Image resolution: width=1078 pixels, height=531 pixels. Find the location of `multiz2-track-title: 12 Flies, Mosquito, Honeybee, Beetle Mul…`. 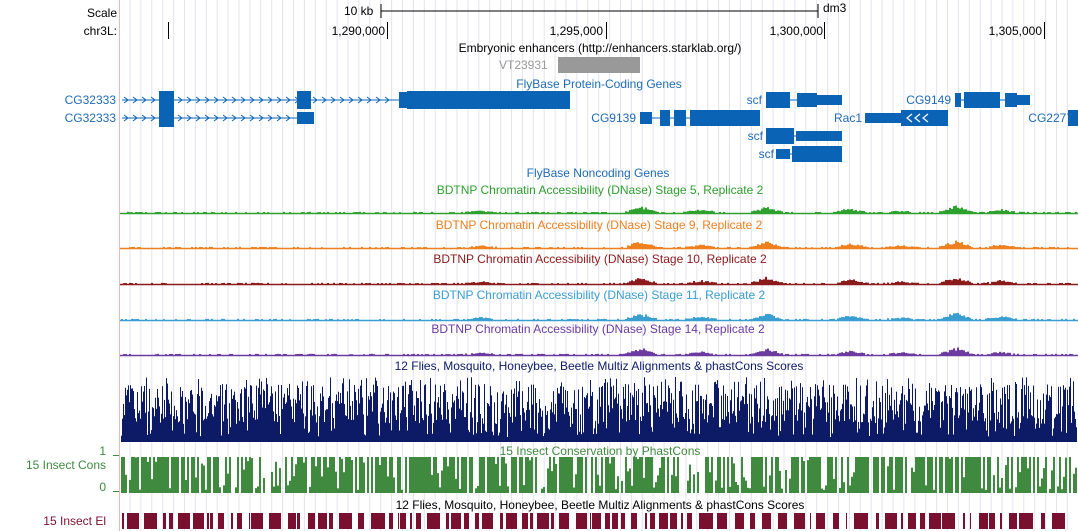

multiz2-track-title: 12 Flies, Mosquito, Honeybee, Beetle Mul… is located at coordinates (600, 505).